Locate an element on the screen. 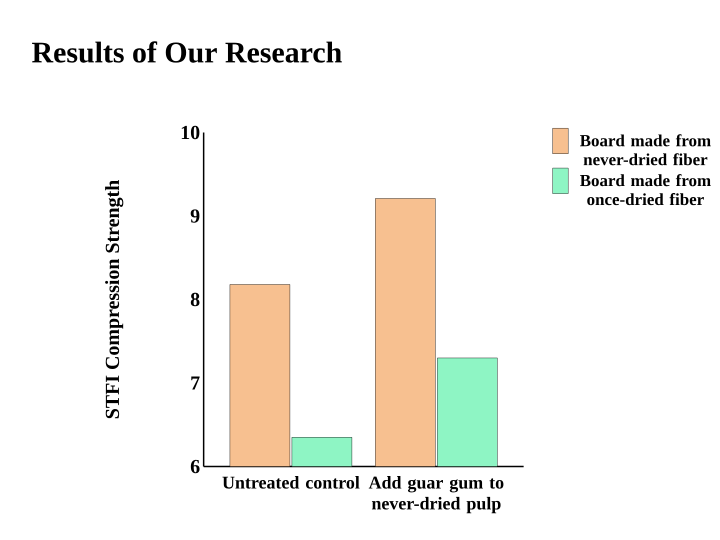 This screenshot has height=540, width=720. y-tick-label: 6 is located at coordinates (195, 467).